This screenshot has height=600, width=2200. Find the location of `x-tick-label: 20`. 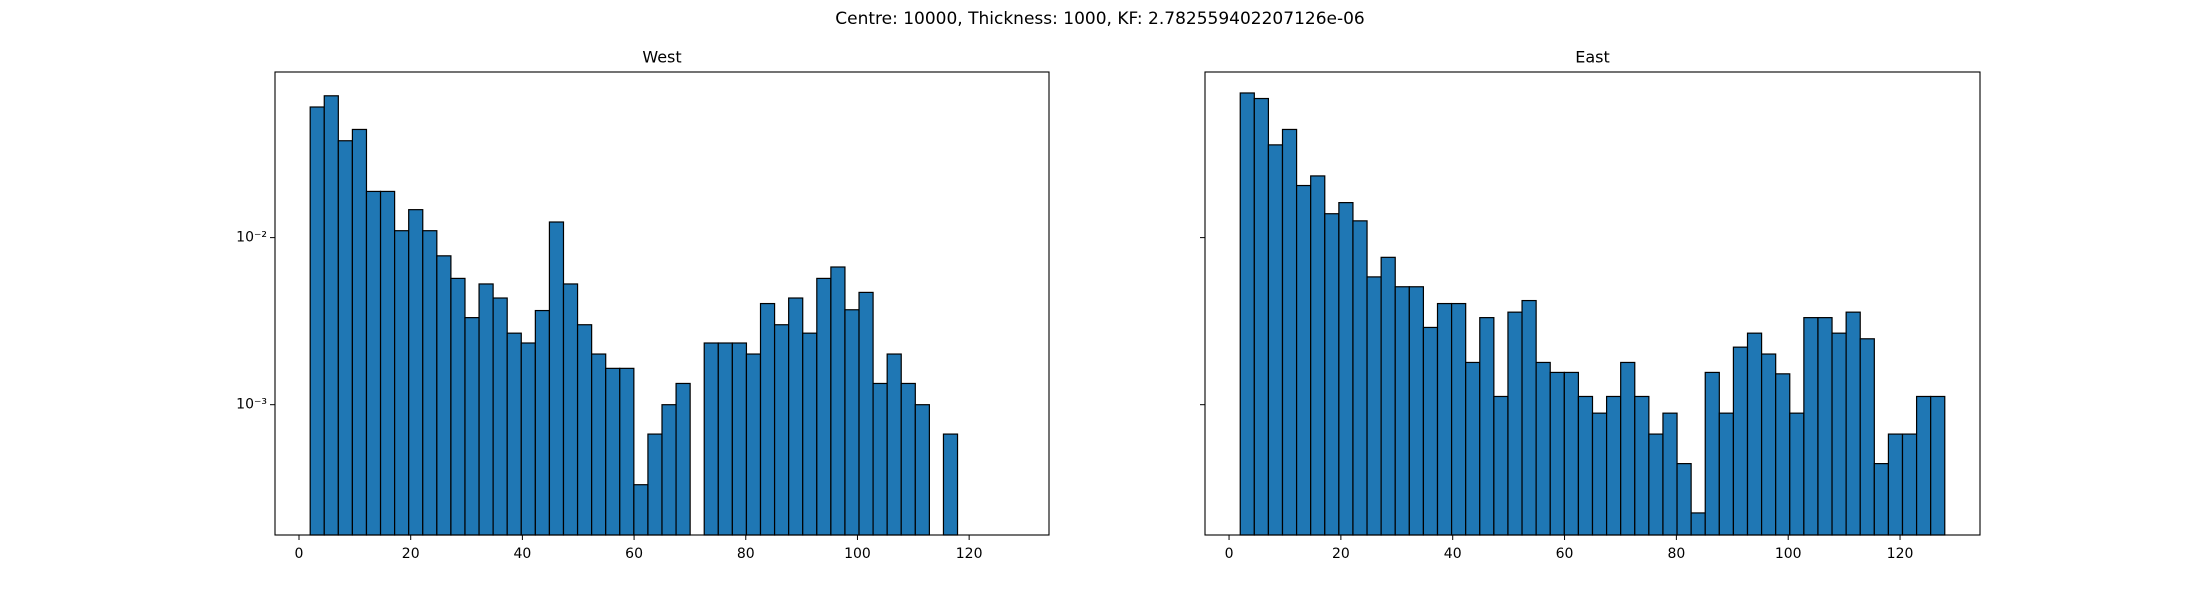

x-tick-label: 20 is located at coordinates (411, 554).